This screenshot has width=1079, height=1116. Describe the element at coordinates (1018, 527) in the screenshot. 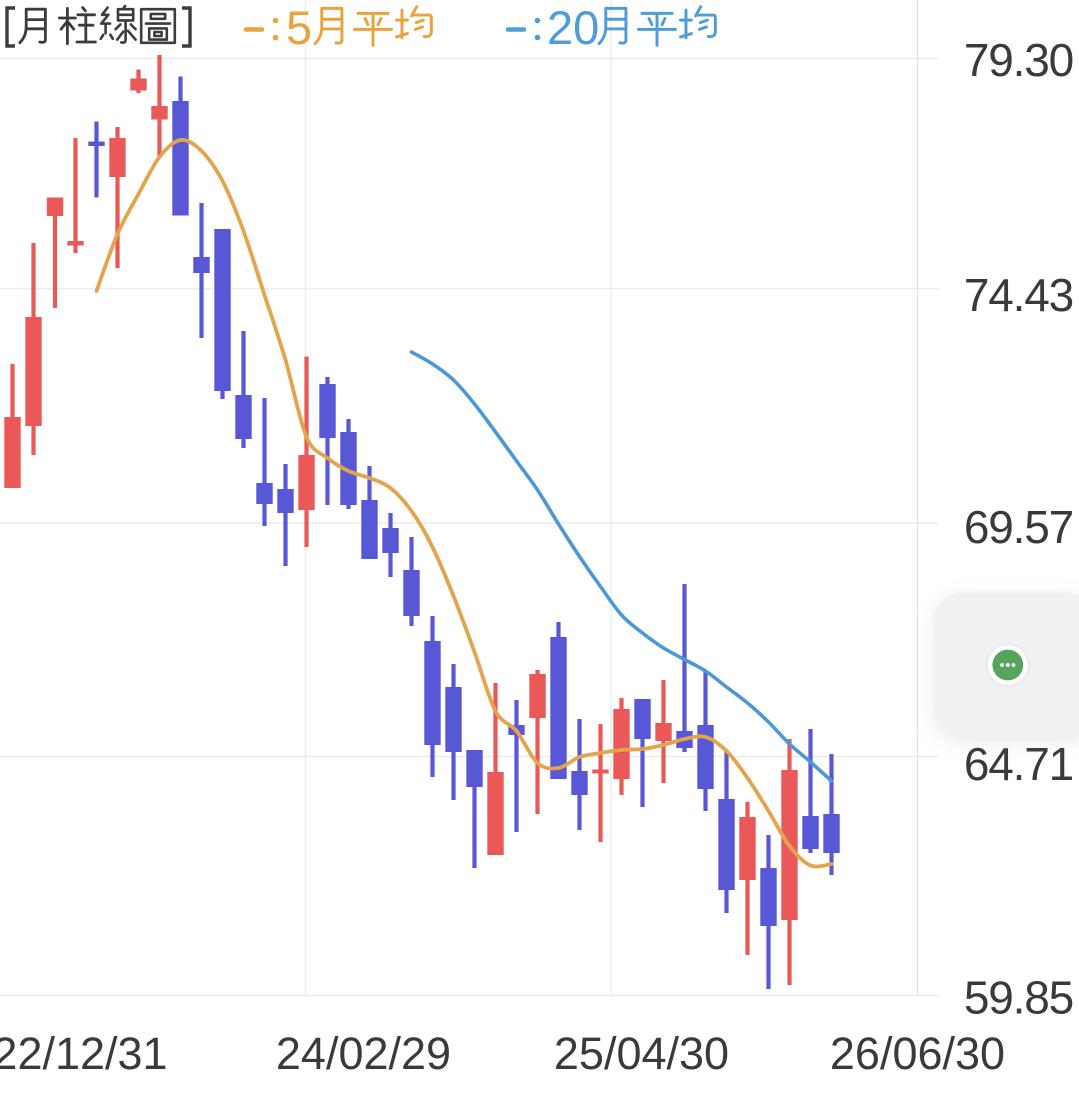

I see `svg-text: 69.57` at that location.